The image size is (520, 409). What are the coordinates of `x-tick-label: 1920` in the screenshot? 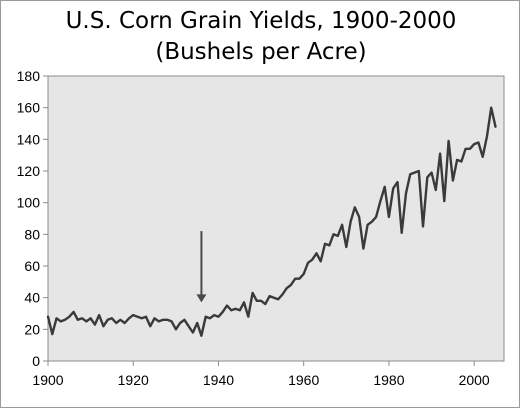 It's located at (133, 380).